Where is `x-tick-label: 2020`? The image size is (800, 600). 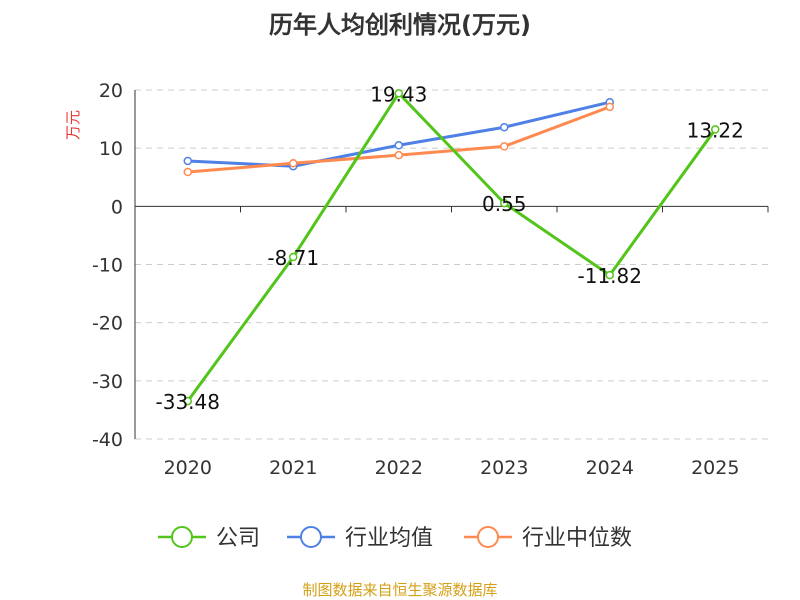
x-tick-label: 2020 is located at coordinates (188, 468).